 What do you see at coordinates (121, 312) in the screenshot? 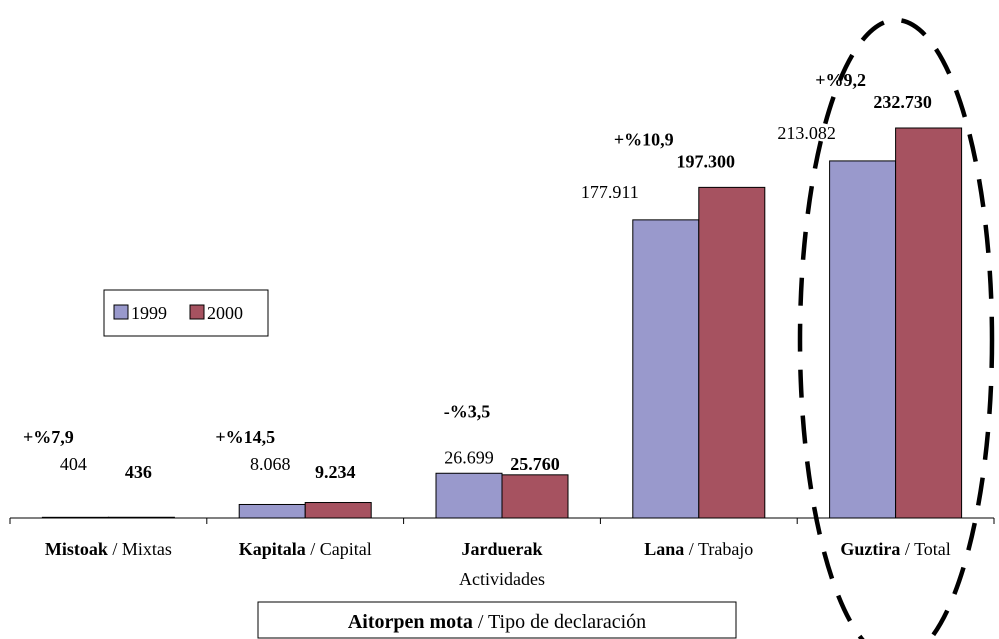
I see `legend-swatch-1999` at bounding box center [121, 312].